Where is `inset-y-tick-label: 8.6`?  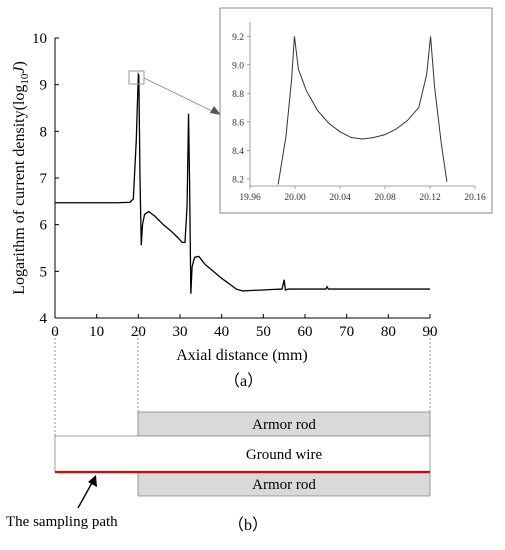 inset-y-tick-label: 8.6 is located at coordinates (238, 123).